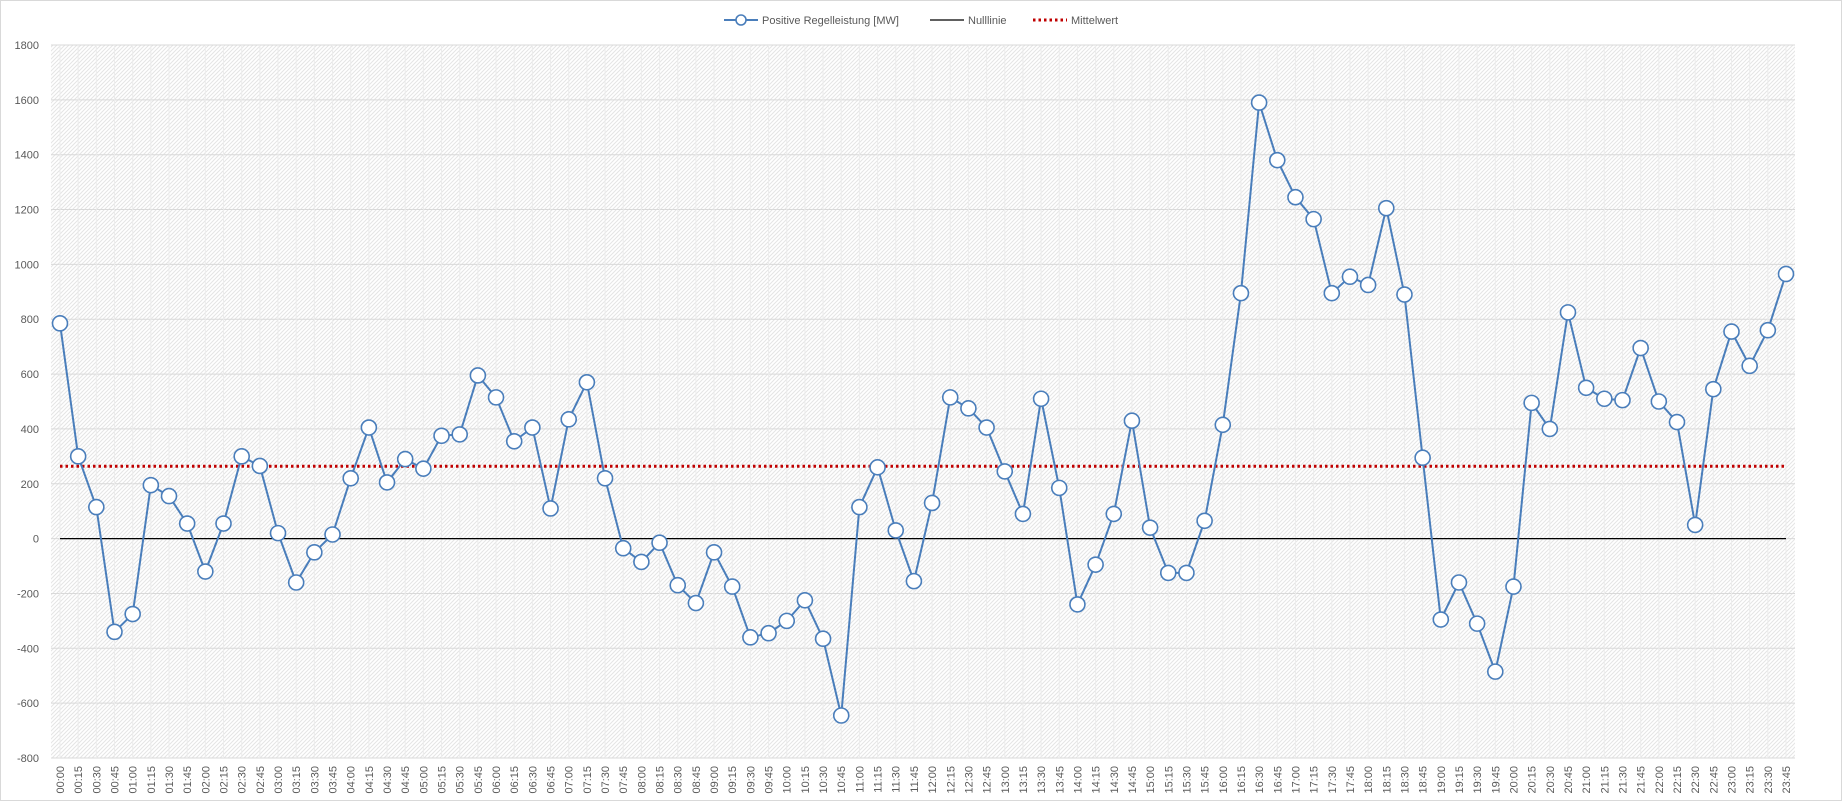 This screenshot has width=1842, height=807. Describe the element at coordinates (61, 780) in the screenshot. I see `x-tick-label: 00:00` at that location.